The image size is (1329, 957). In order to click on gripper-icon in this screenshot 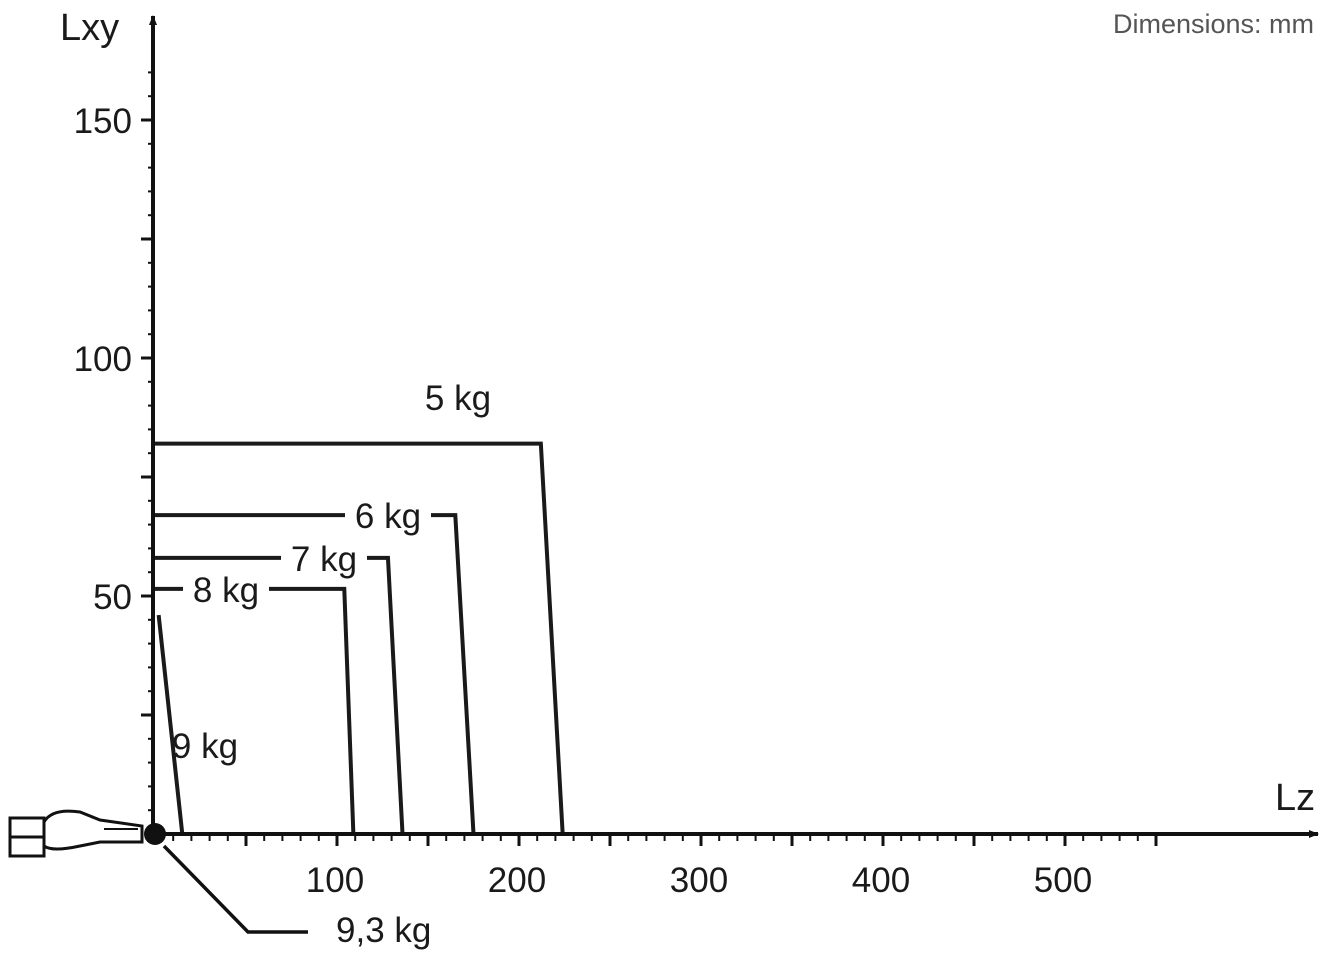, I will do `click(76, 833)`.